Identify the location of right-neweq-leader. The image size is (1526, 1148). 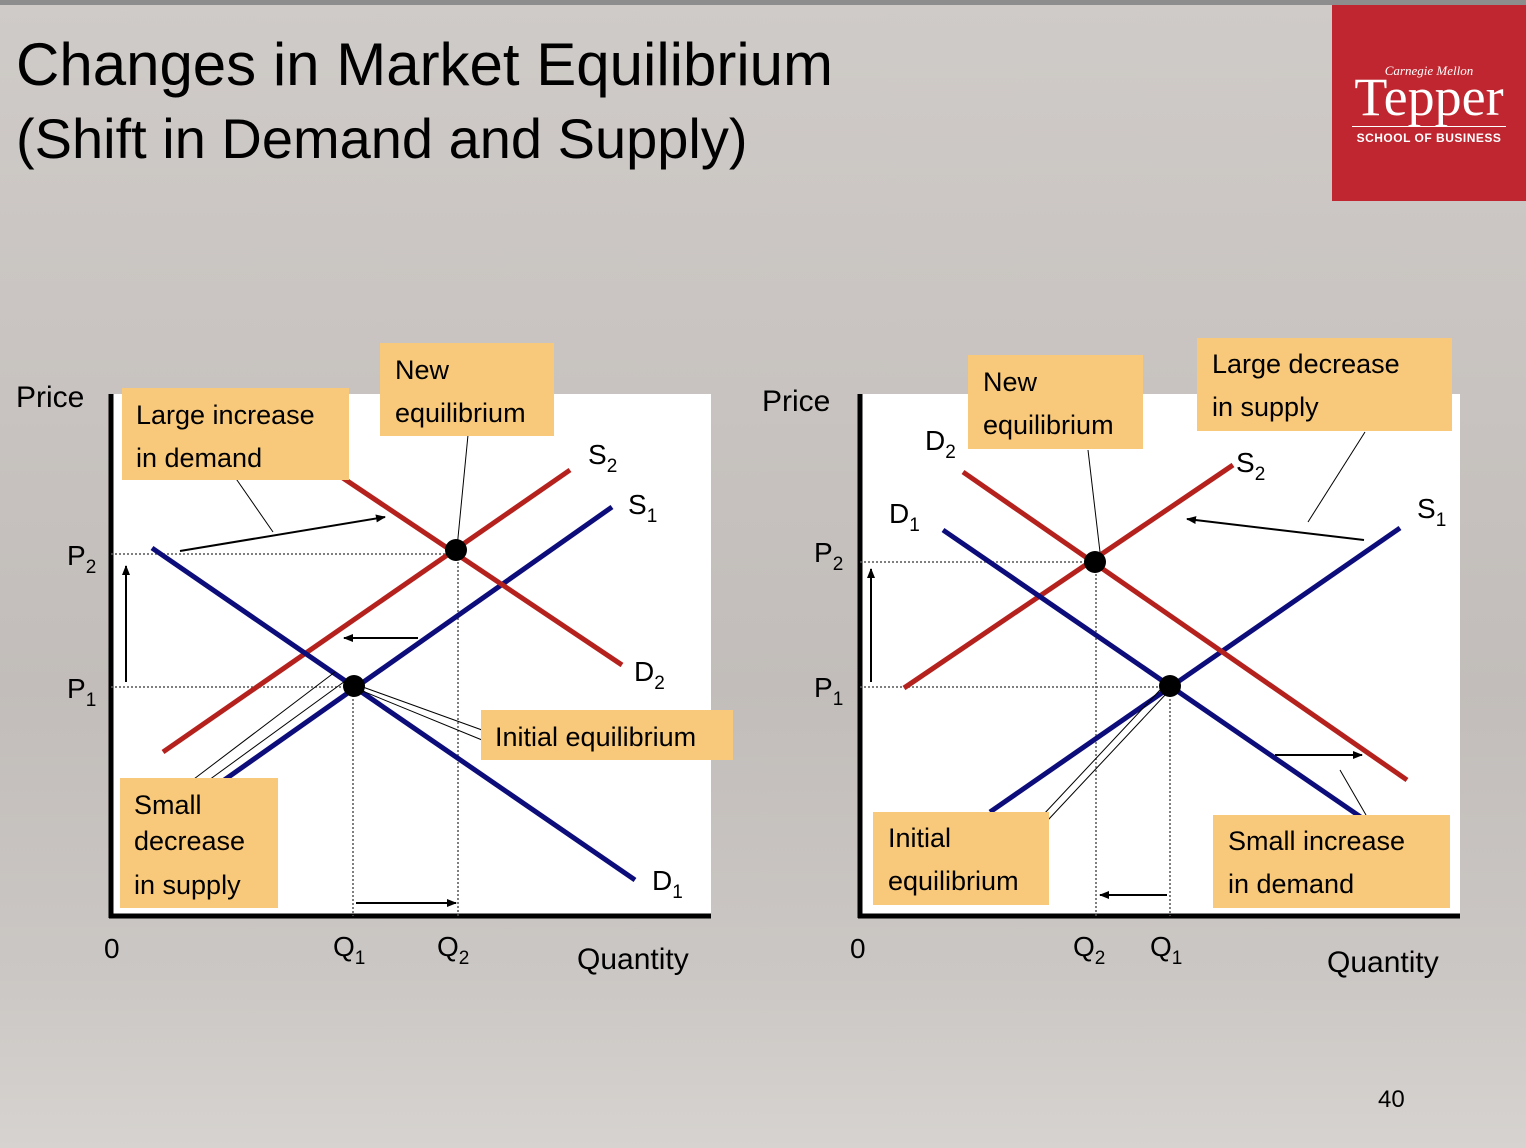
(1094, 501).